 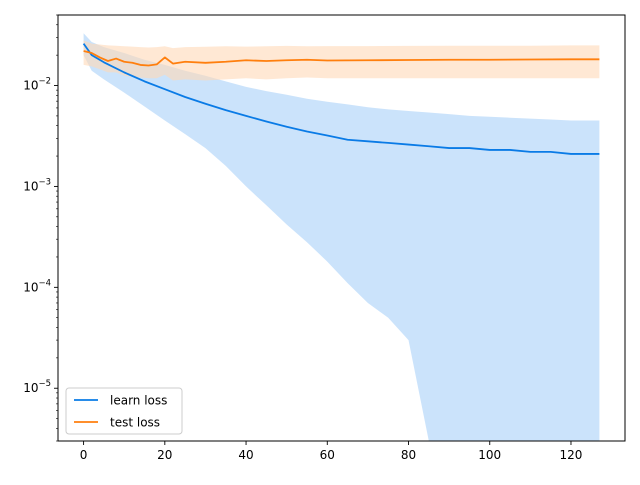 What do you see at coordinates (84, 455) in the screenshot?
I see `x-tick-label: 0` at bounding box center [84, 455].